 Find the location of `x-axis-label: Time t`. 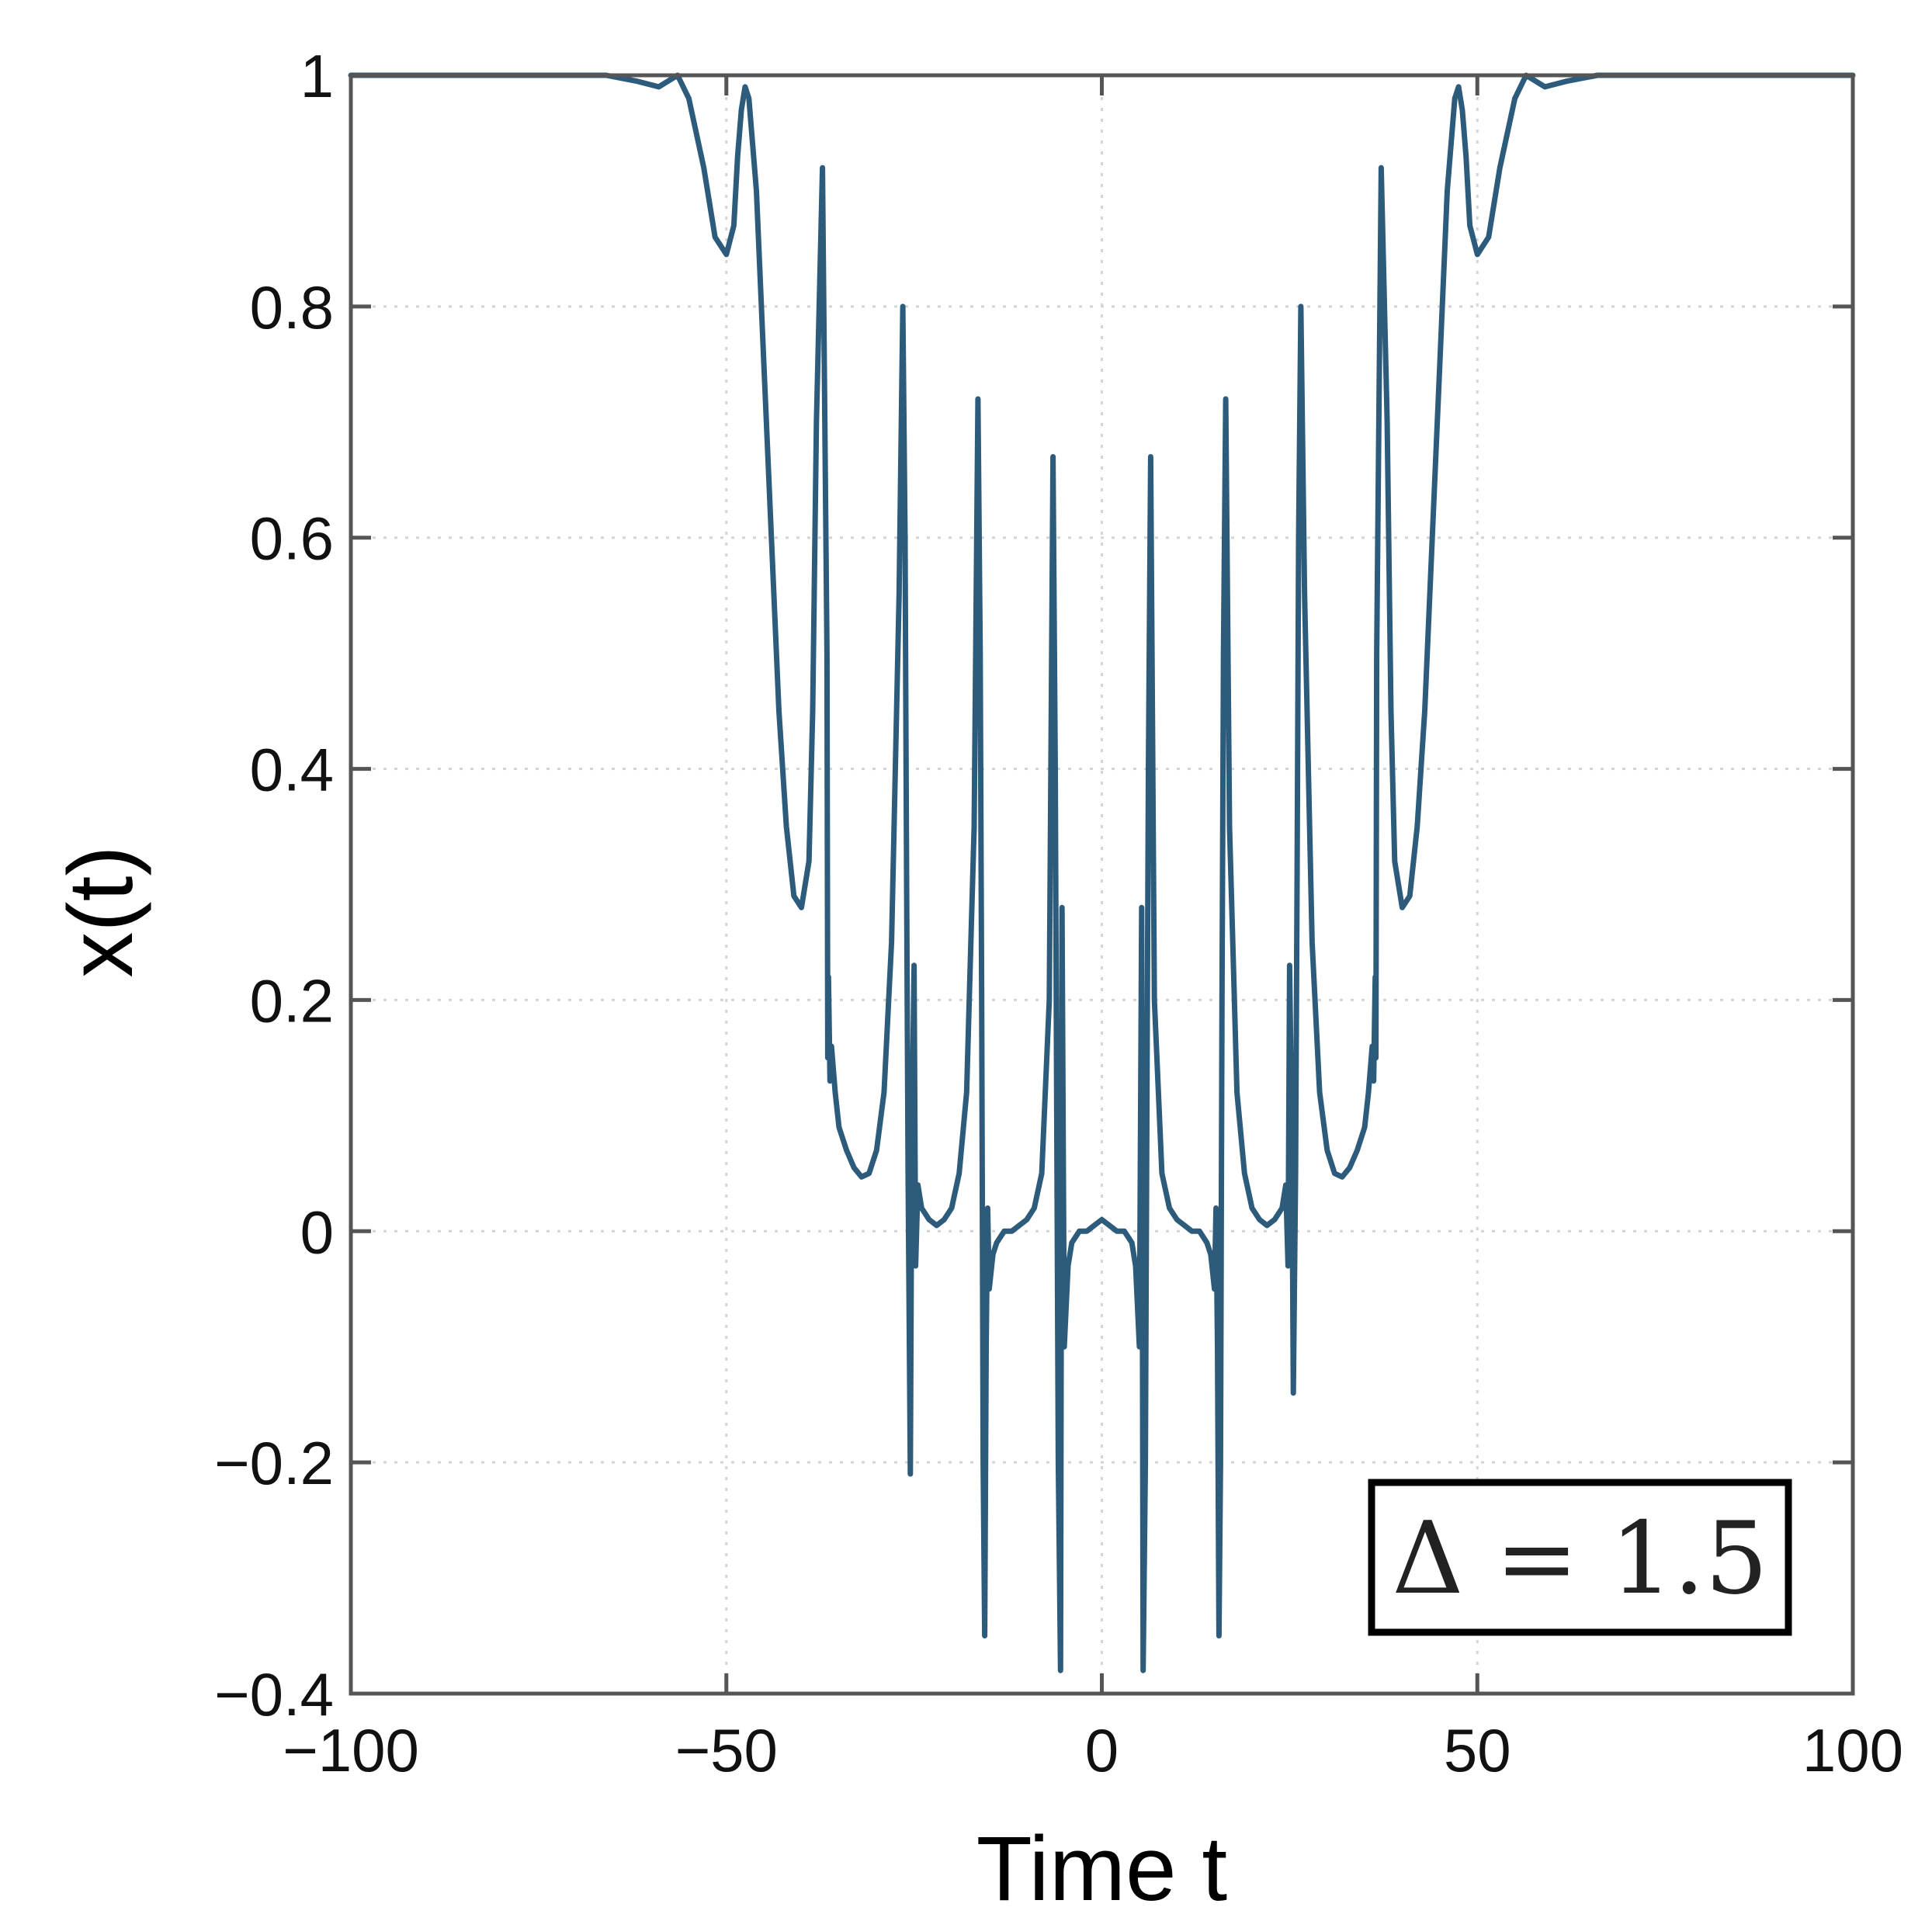

x-axis-label: Time t is located at coordinates (1101, 1869).